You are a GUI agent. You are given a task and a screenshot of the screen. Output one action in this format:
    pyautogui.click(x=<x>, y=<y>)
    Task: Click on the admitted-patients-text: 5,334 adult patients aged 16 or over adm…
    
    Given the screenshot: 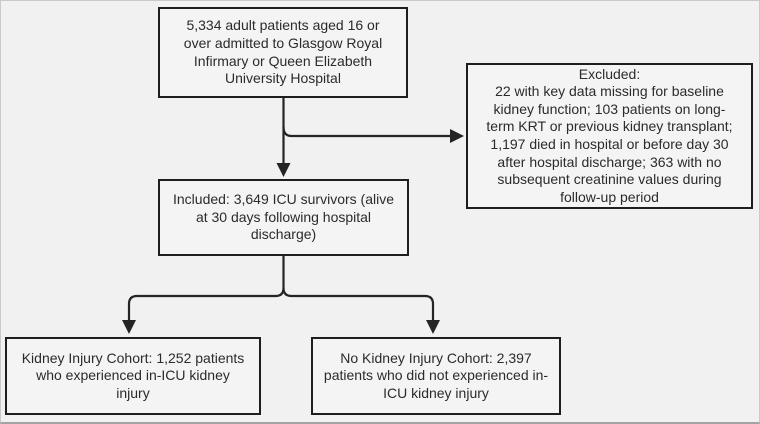 What is the action you would take?
    pyautogui.click(x=283, y=52)
    